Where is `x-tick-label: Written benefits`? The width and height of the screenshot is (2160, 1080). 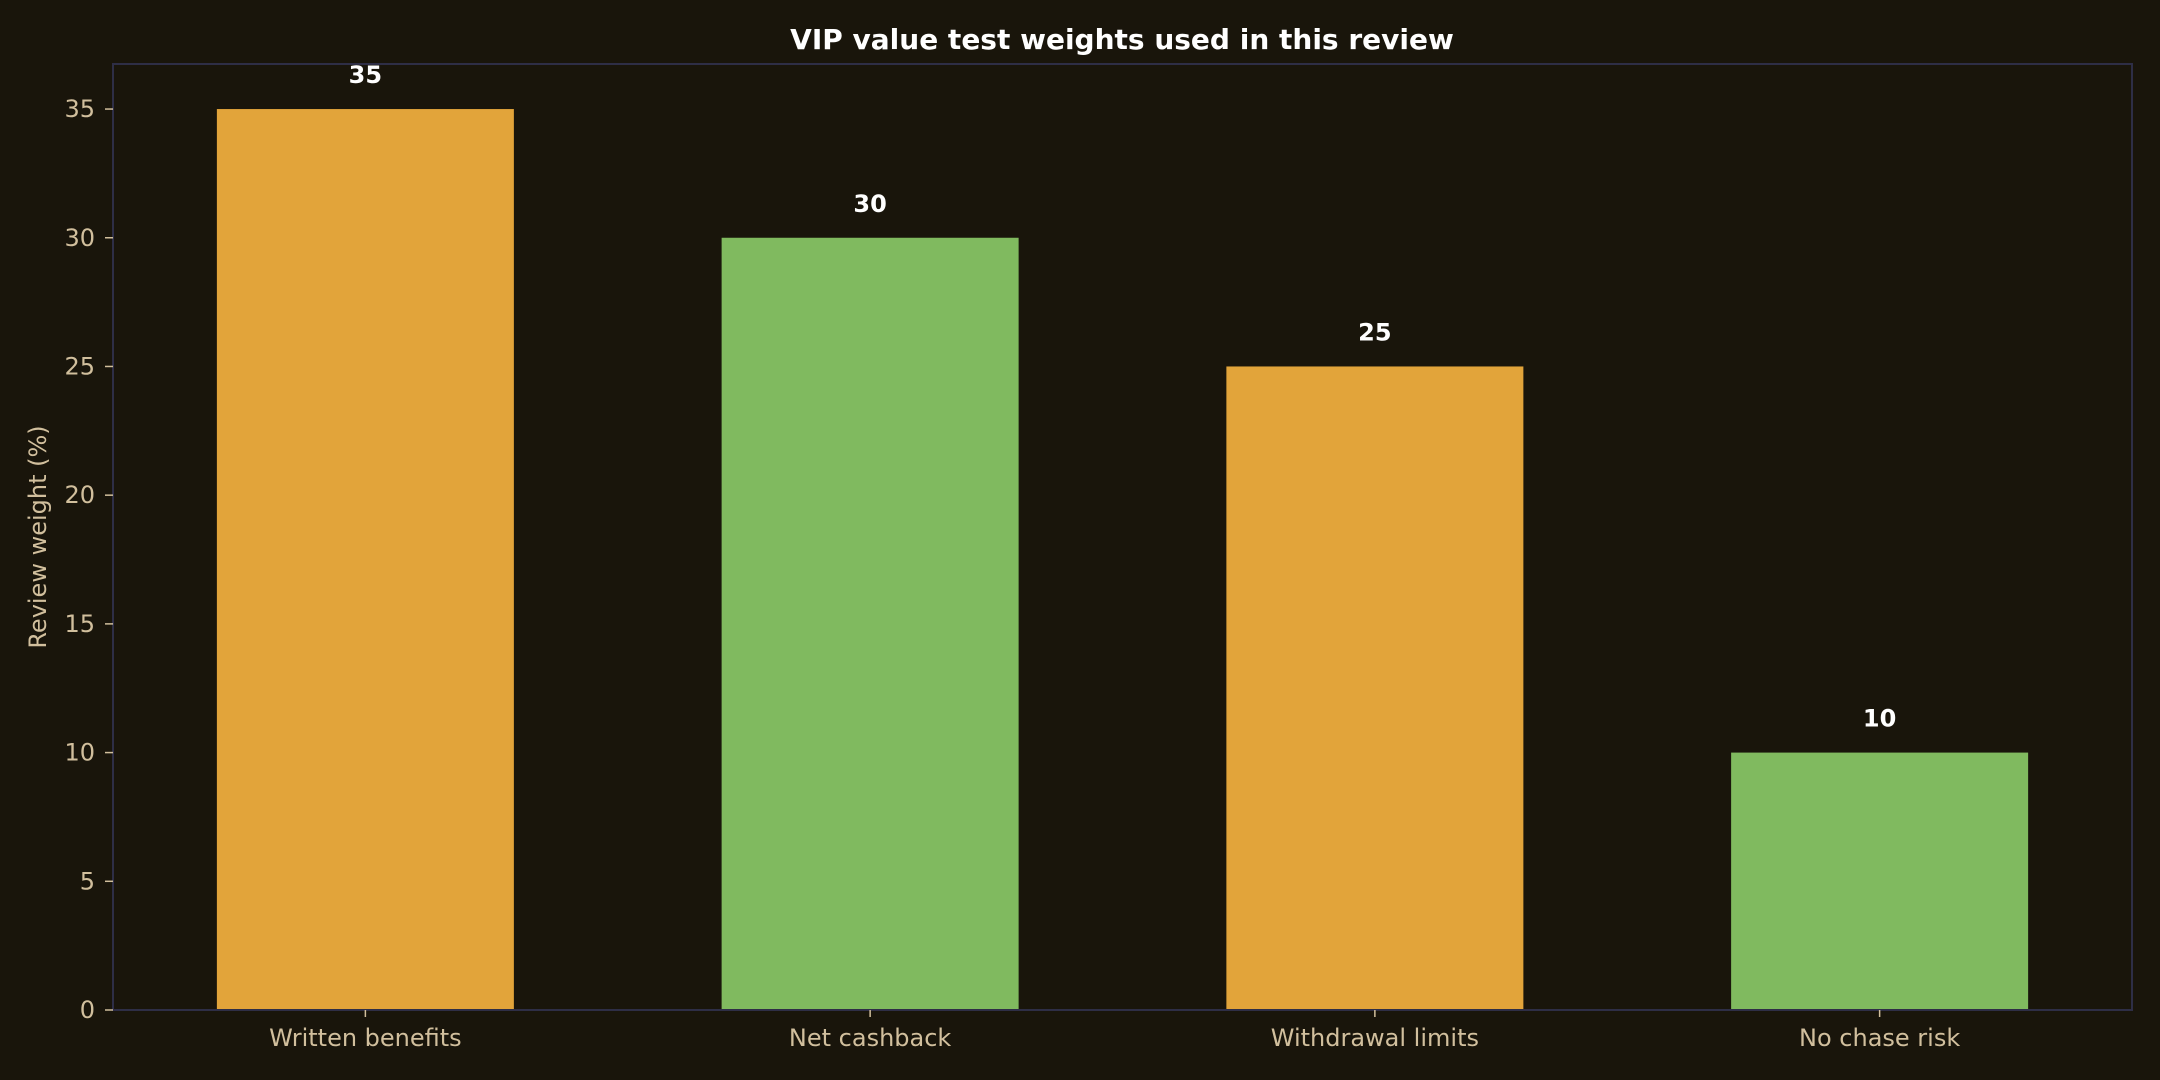 x-tick-label: Written benefits is located at coordinates (365, 1038).